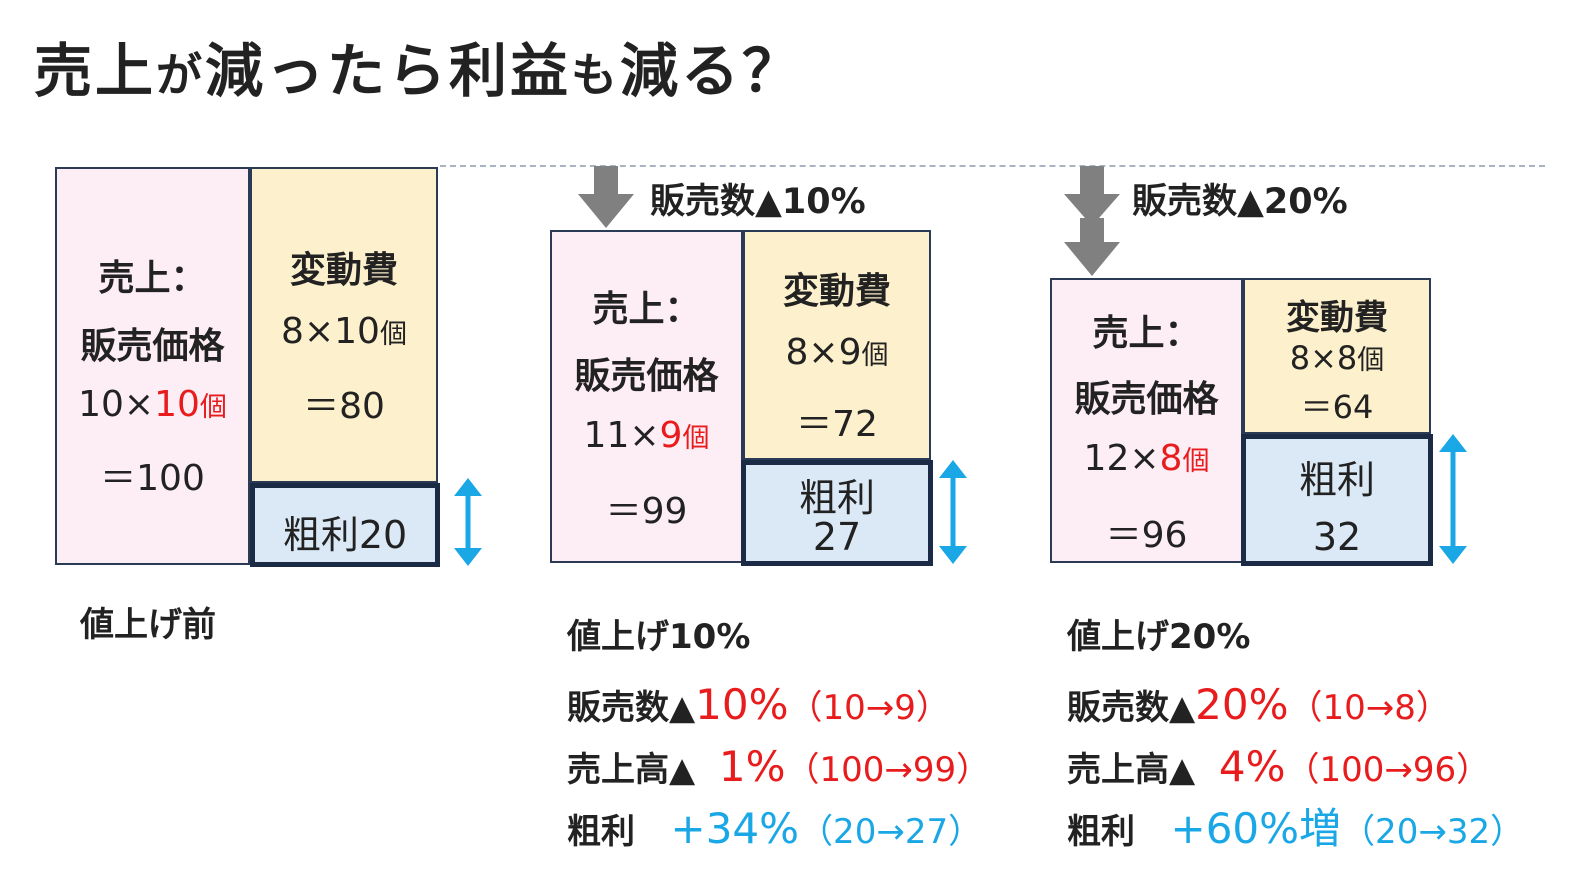 The image size is (1579, 896). I want to click on volume-drop-label-2: 販売数▲20%, so click(1240, 202).